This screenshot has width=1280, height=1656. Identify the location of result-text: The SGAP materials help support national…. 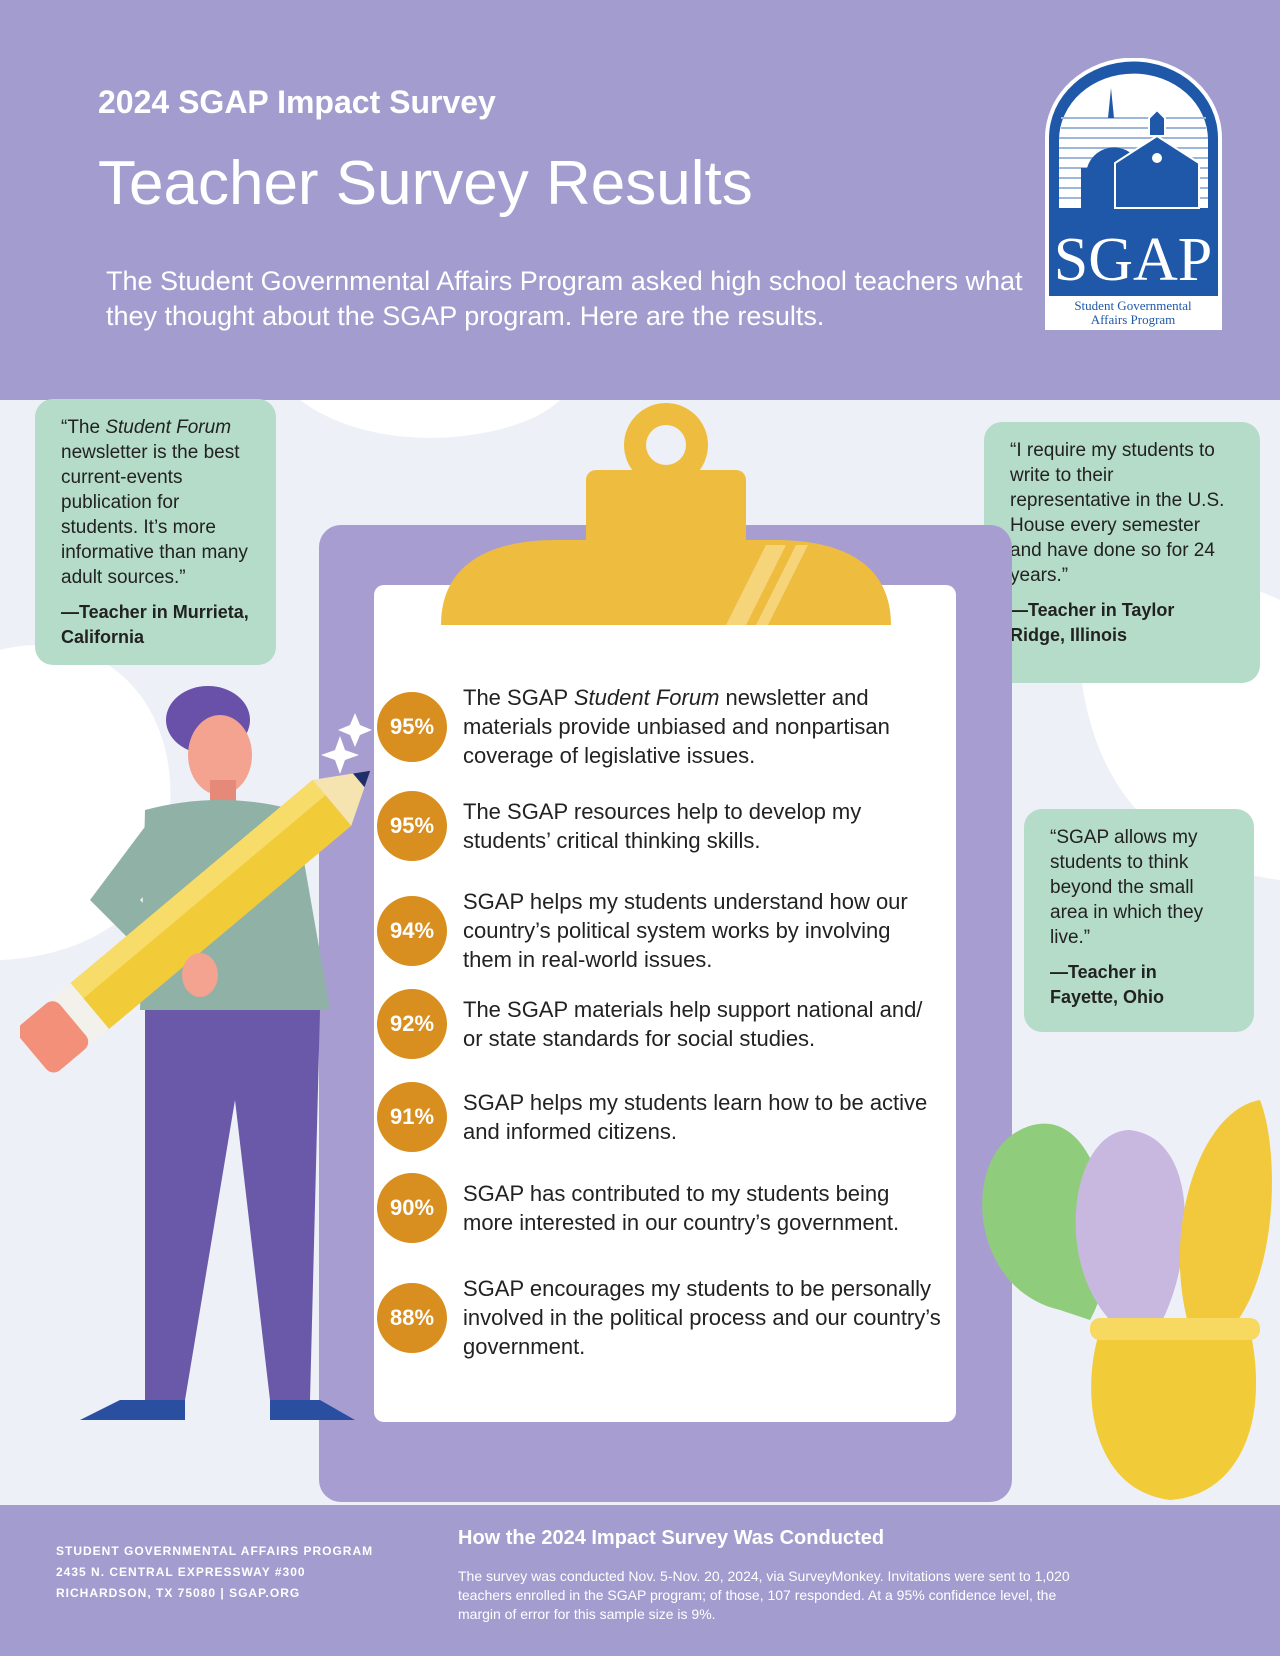
(693, 1024).